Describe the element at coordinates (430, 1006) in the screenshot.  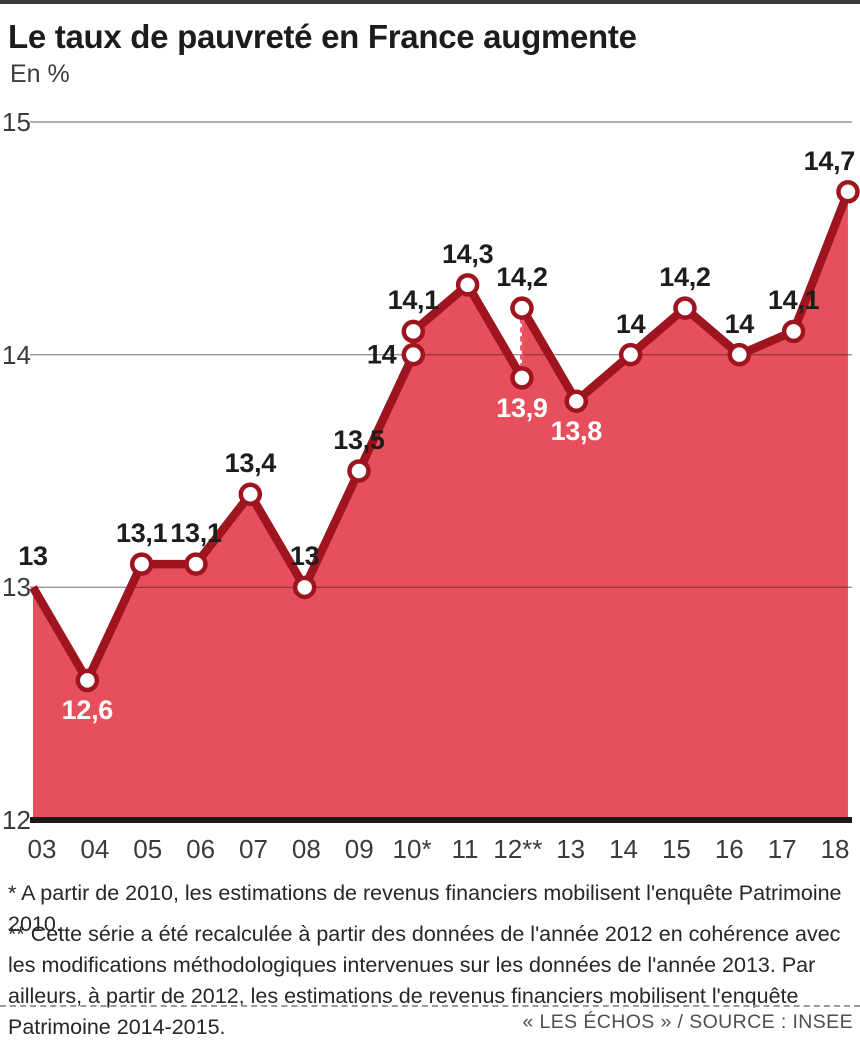
I see `source-divider-dashed` at that location.